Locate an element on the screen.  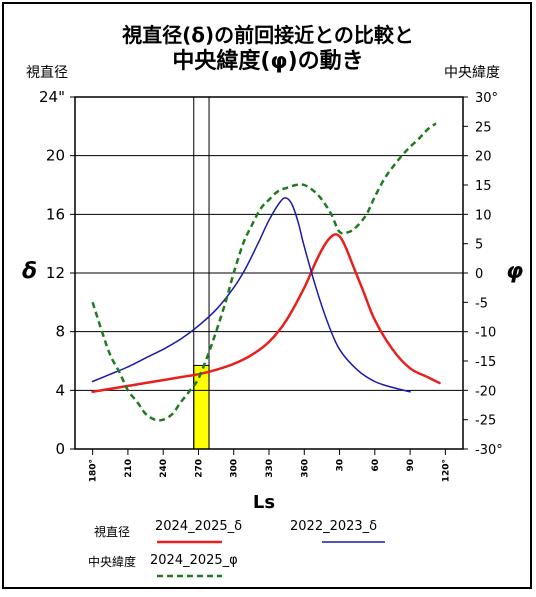
legend-entry-label-0: 2024_2025_δ is located at coordinates (198, 526).